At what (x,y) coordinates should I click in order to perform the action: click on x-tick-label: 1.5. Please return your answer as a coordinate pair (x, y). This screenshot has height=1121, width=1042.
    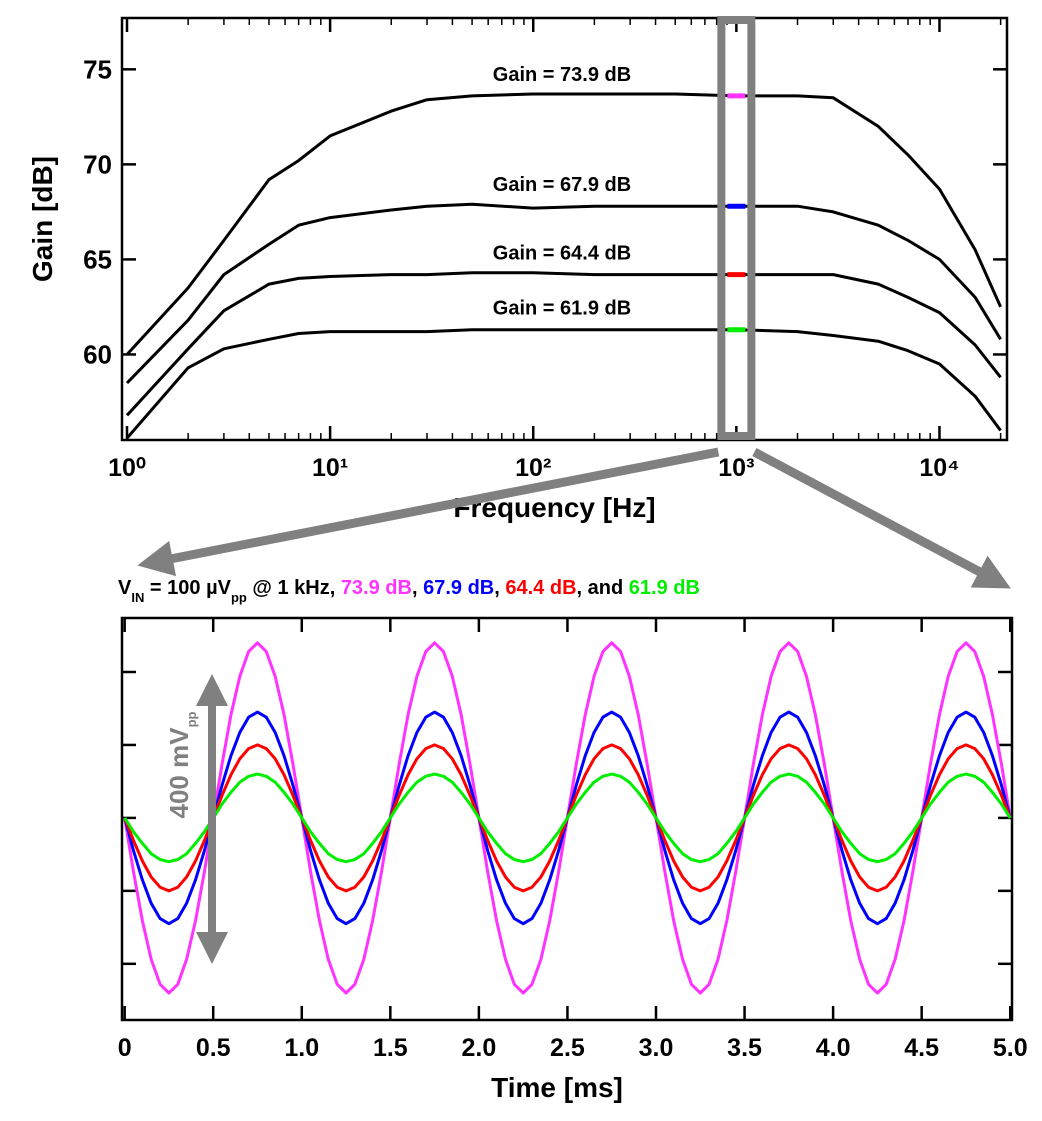
    Looking at the image, I should click on (390, 1048).